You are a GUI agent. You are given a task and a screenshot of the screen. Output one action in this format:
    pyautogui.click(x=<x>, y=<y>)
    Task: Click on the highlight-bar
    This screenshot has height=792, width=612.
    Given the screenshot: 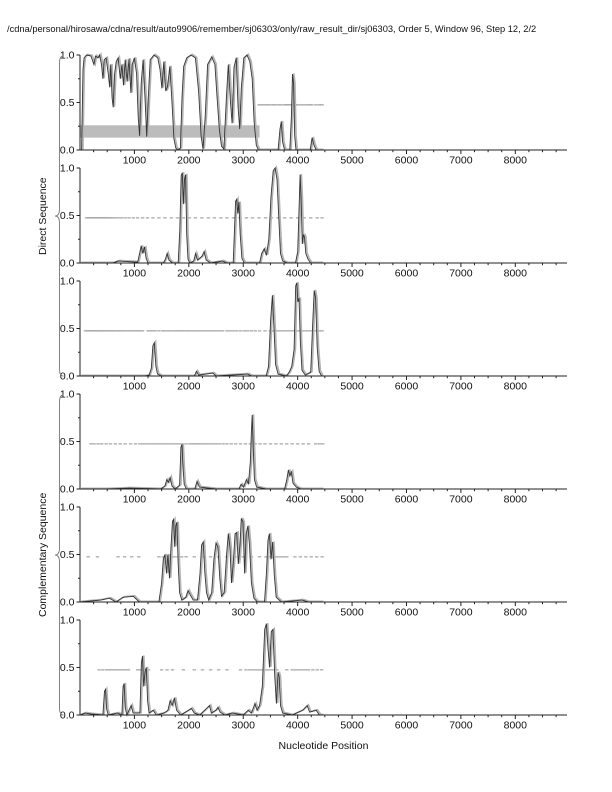 What is the action you would take?
    pyautogui.click(x=170, y=131)
    